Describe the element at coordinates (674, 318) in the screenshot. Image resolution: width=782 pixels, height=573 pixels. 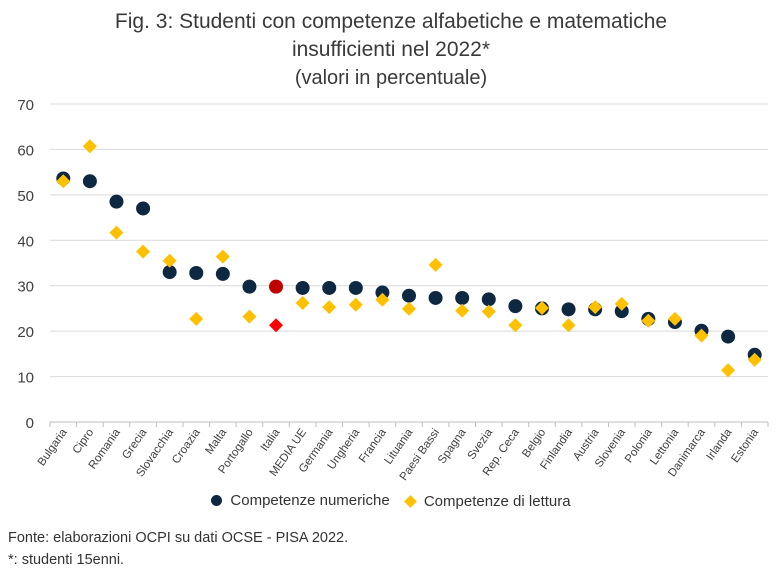
I see `point-lettura-lettonia` at that location.